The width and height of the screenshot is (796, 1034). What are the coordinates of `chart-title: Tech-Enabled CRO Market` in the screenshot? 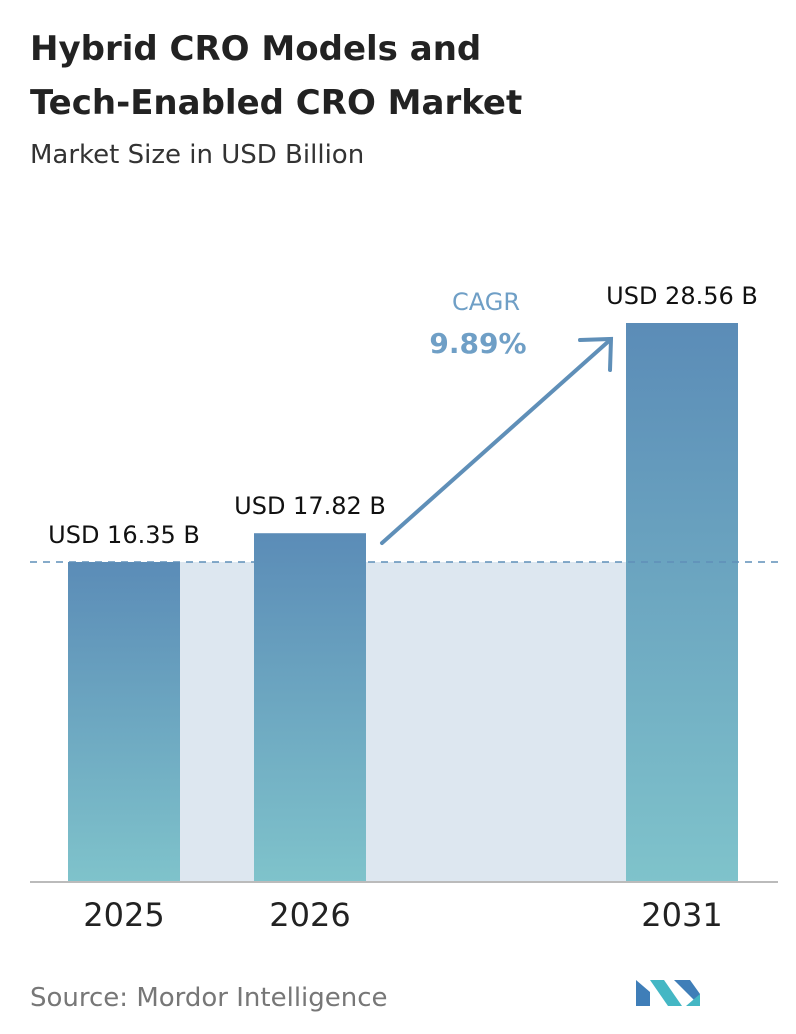 It's located at (276, 103).